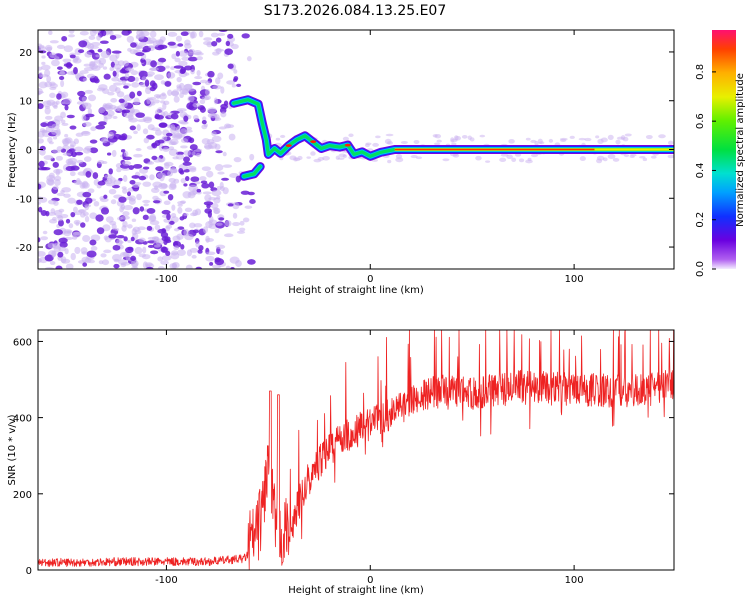 The image size is (750, 600). What do you see at coordinates (288, 145) in the screenshot?
I see `ridge-hotspot` at bounding box center [288, 145].